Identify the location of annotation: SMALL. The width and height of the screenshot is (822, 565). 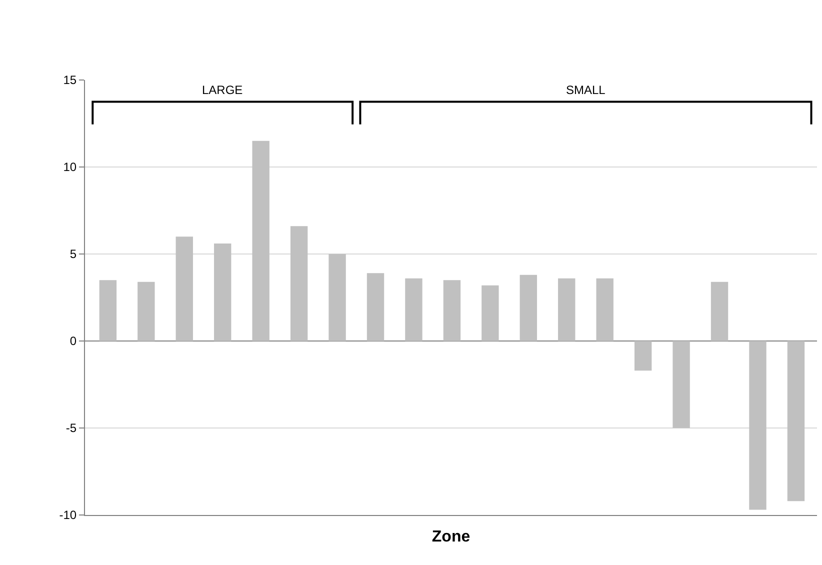
(586, 90).